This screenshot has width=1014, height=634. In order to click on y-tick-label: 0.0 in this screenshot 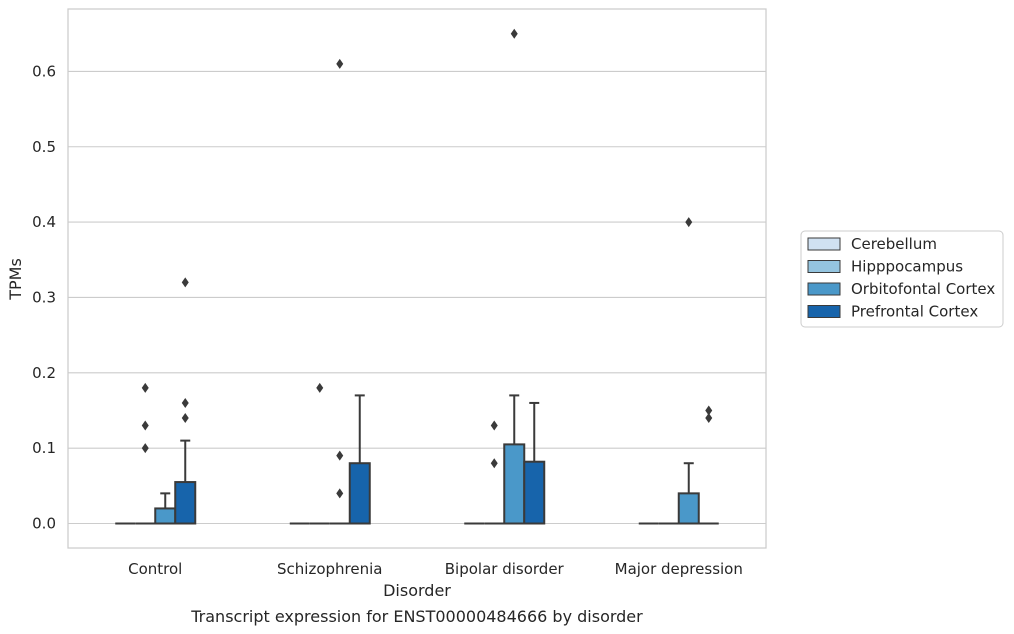, I will do `click(44, 524)`.